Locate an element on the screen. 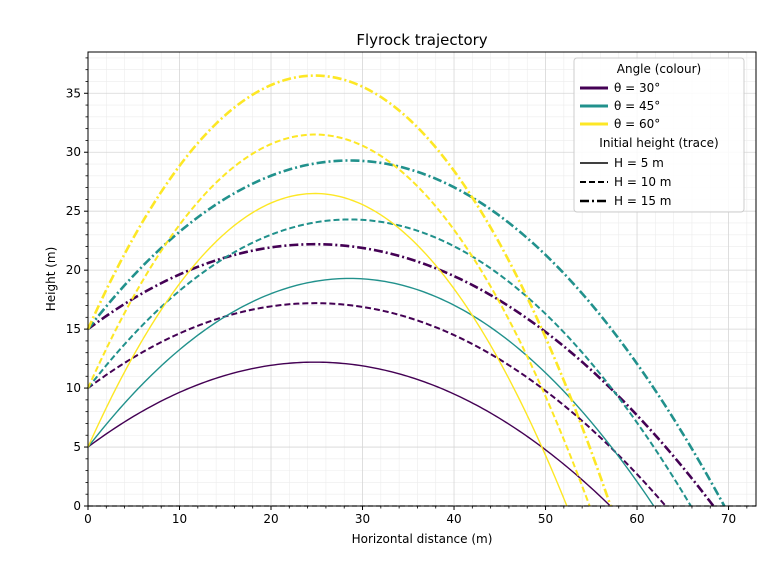  y-axis-ticks: 0 5 10 15 20 25 30 35 is located at coordinates (77, 285).